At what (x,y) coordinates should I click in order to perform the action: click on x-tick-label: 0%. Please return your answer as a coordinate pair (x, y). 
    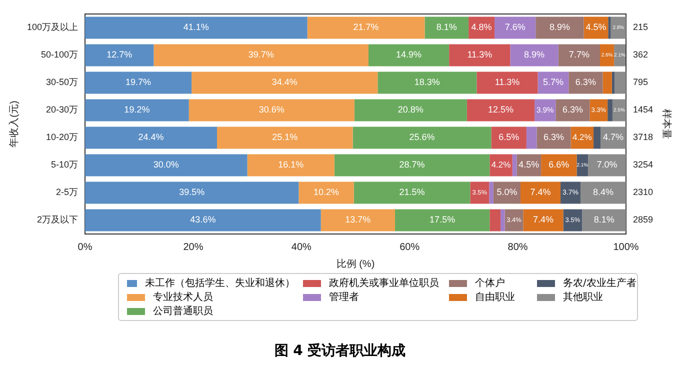
    Looking at the image, I should click on (85, 247).